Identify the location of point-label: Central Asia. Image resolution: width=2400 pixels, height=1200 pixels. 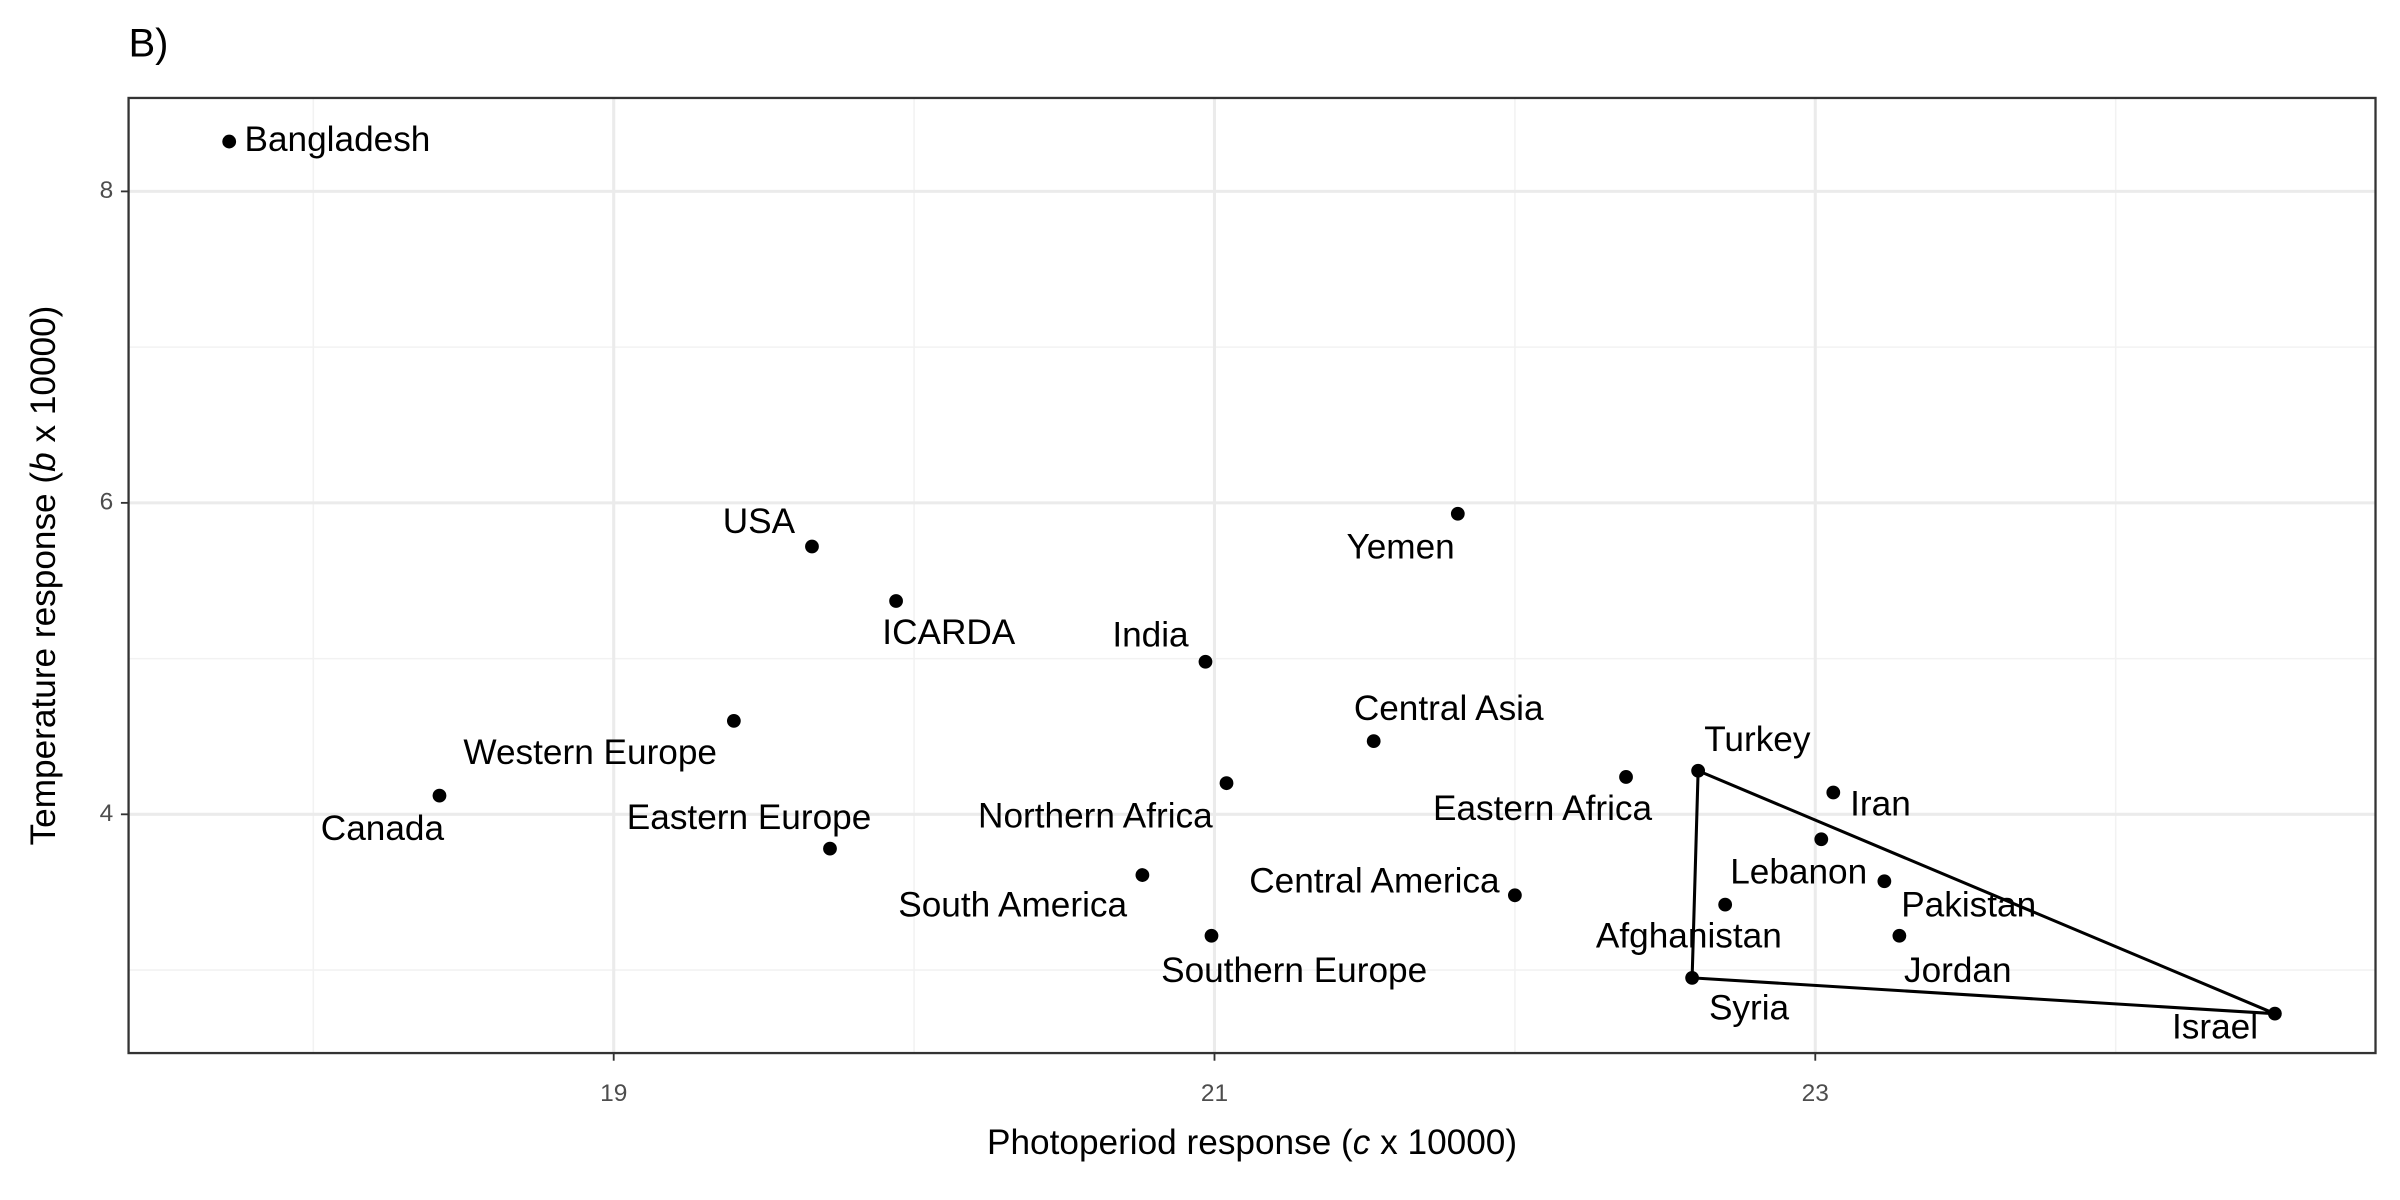
(1449, 708).